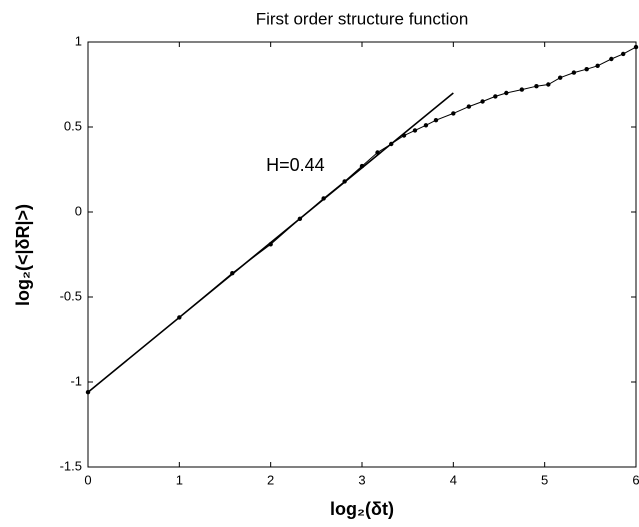  What do you see at coordinates (78, 210) in the screenshot?
I see `y-tick-label: 0` at bounding box center [78, 210].